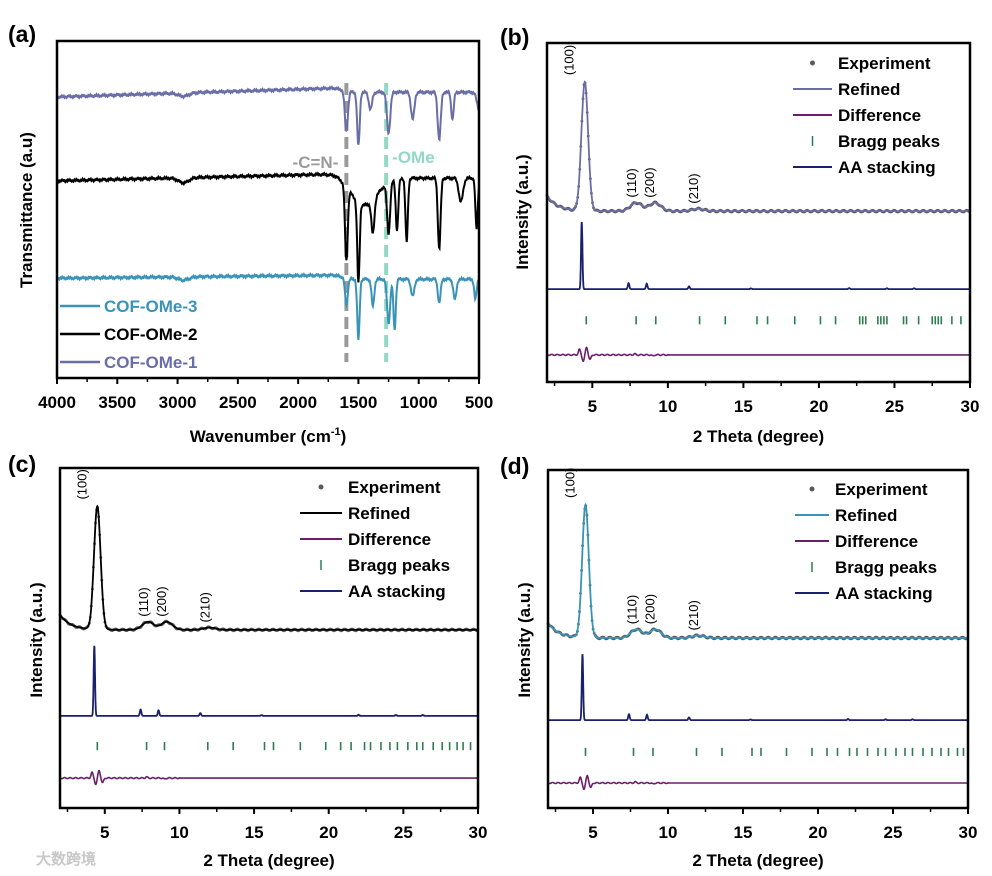 The image size is (992, 876). I want to click on x-tick-label: 1000, so click(419, 402).